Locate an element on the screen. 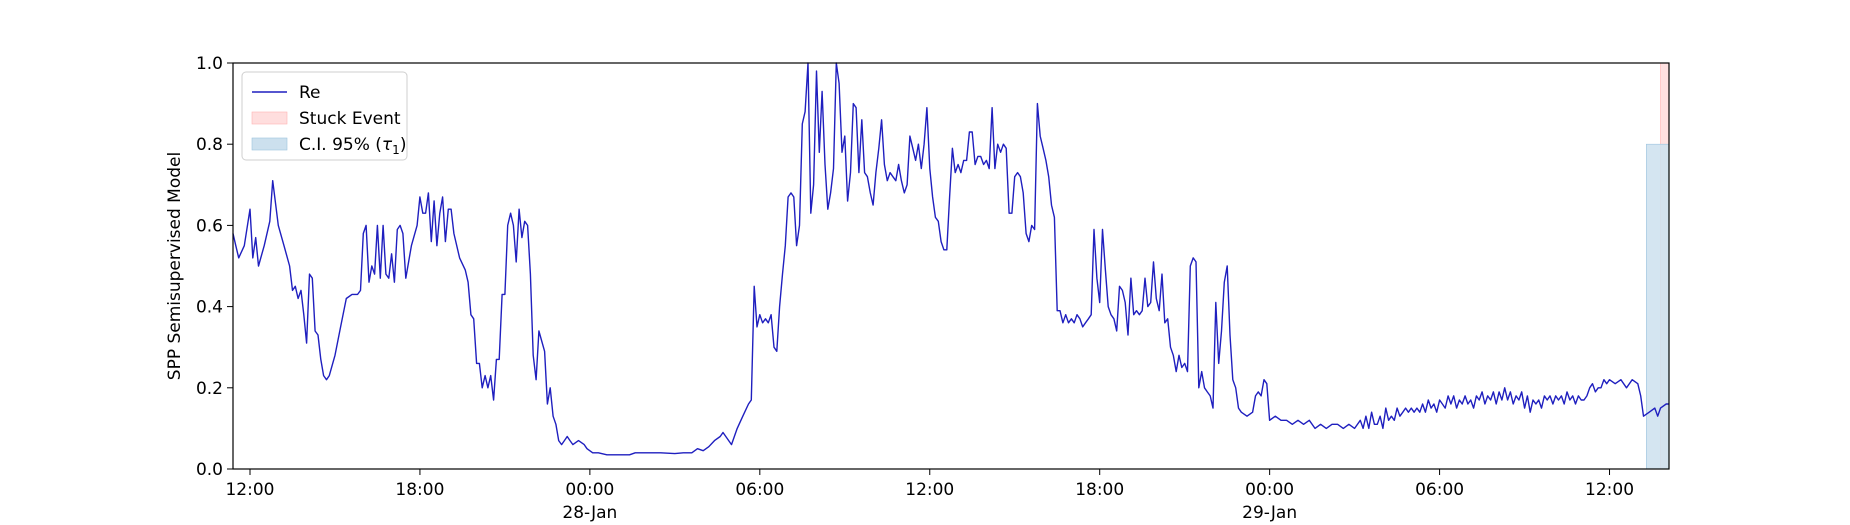  y-tick-label: 0.0 is located at coordinates (209, 470).